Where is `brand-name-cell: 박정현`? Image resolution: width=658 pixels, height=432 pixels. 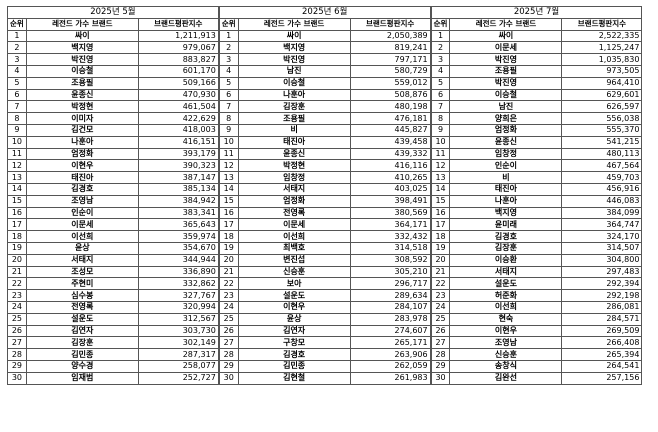 brand-name-cell: 박정현 is located at coordinates (294, 166).